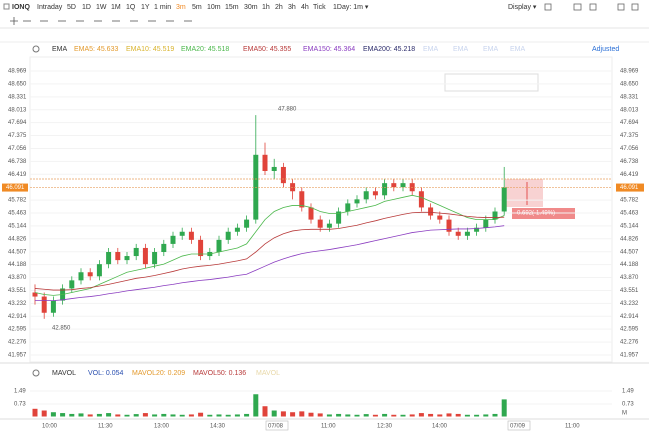 The height and width of the screenshot is (432, 649). Describe the element at coordinates (6, 6) in the screenshot. I see `checkbox` at that location.